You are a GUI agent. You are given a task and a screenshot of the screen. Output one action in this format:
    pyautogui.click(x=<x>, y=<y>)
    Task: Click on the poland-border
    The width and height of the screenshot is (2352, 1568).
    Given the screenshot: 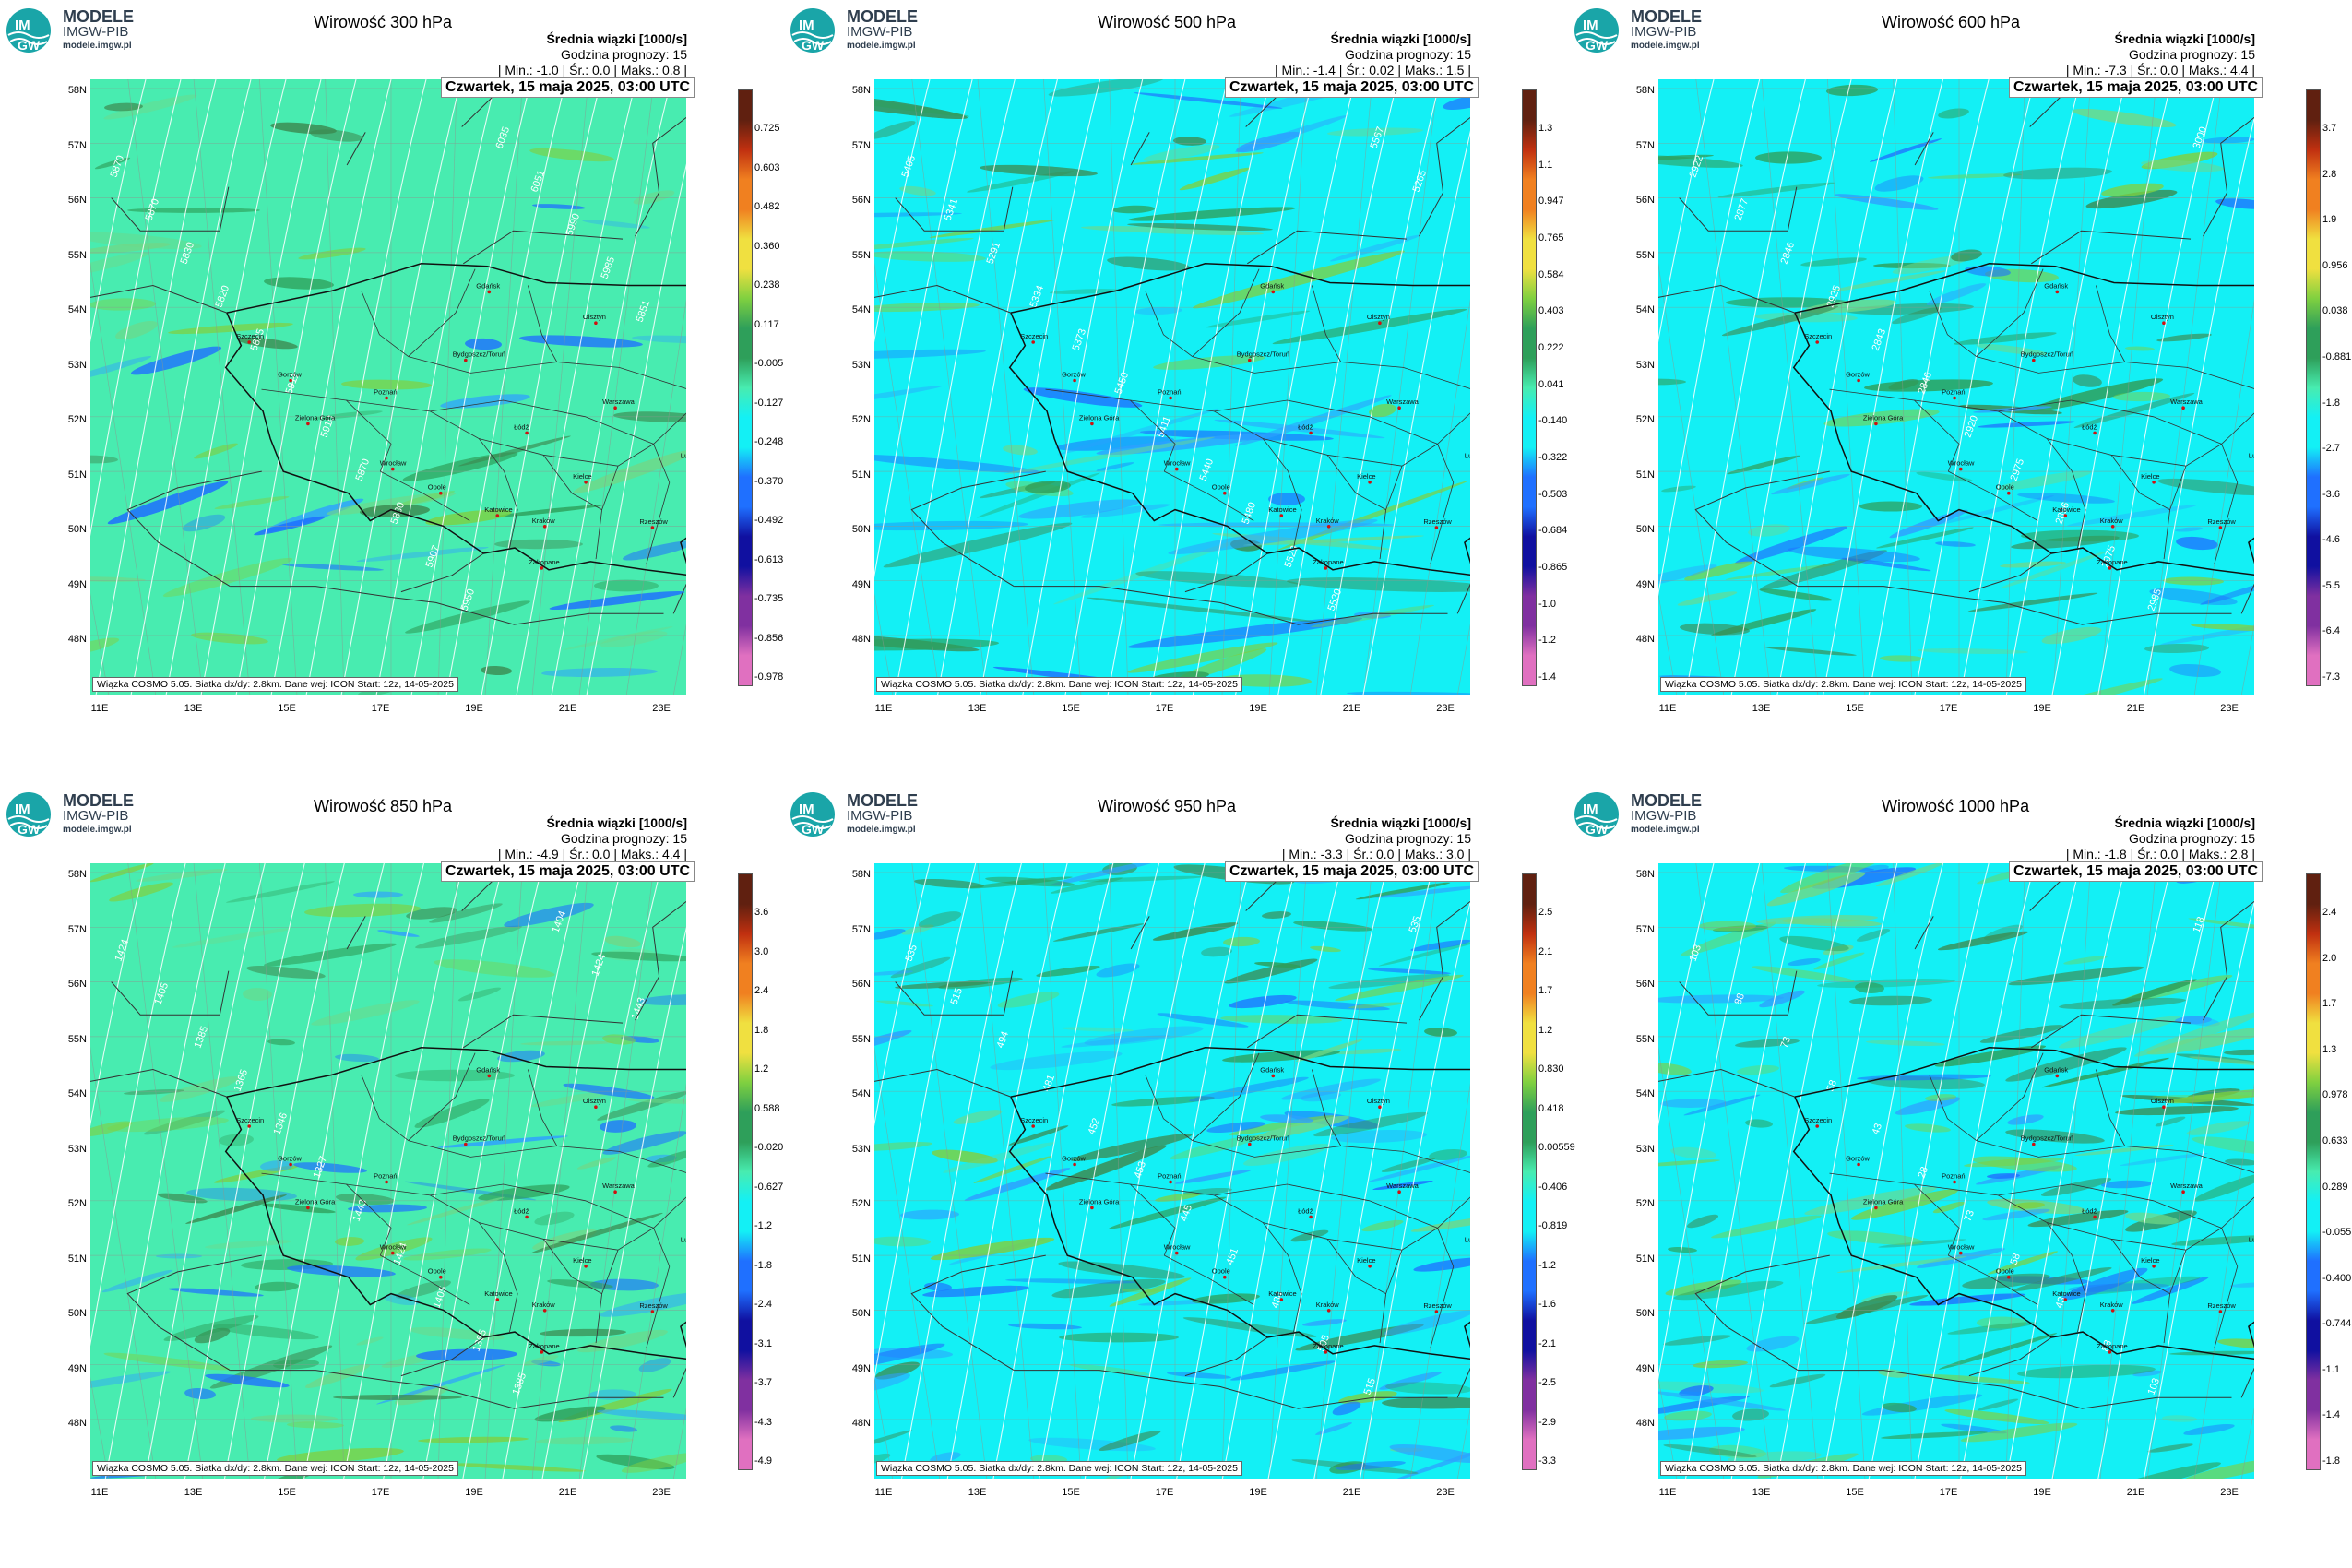 What is the action you would take?
    pyautogui.click(x=455, y=1203)
    